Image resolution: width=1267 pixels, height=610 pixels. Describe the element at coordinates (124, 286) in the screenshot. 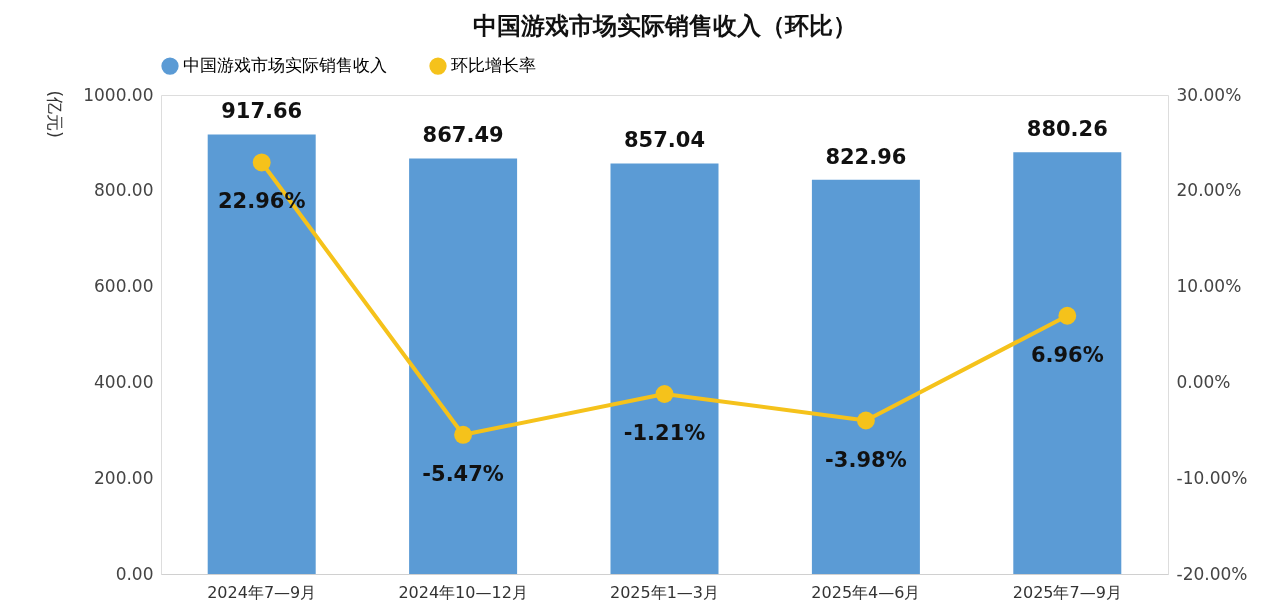

I see `y-tick-label: 600.00` at that location.